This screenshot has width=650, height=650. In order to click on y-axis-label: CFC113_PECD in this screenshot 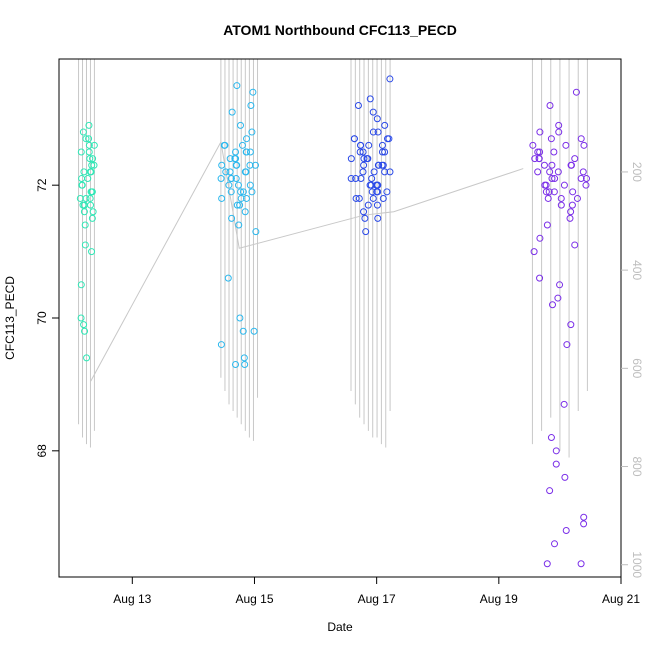, I will do `click(10, 318)`.